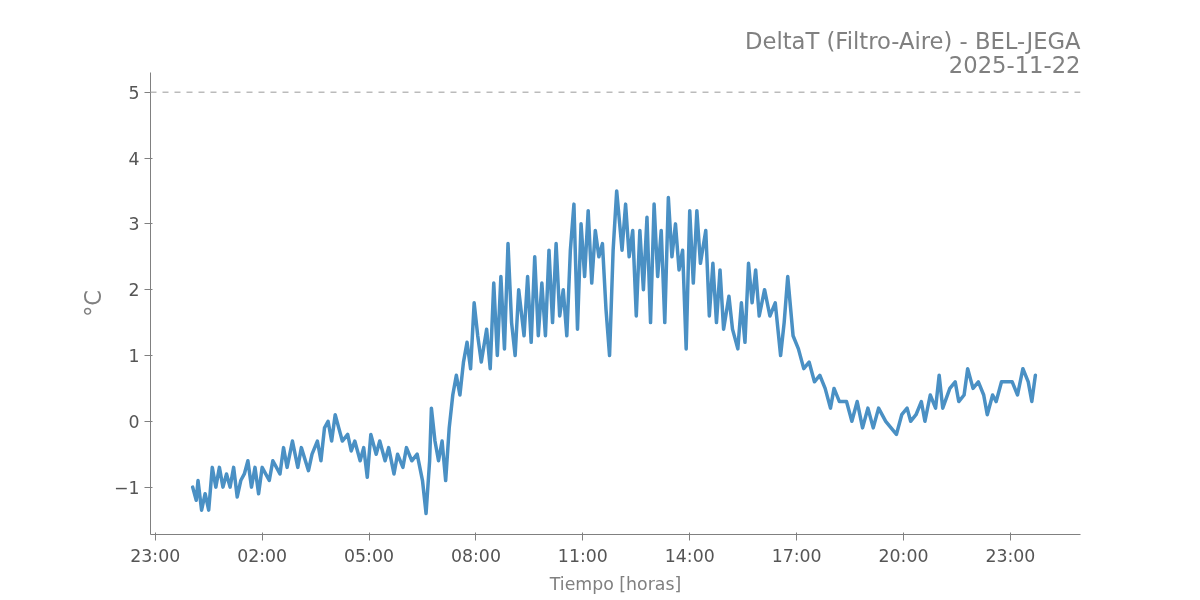  Describe the element at coordinates (262, 555) in the screenshot. I see `x-tick-label: 02:00` at that location.